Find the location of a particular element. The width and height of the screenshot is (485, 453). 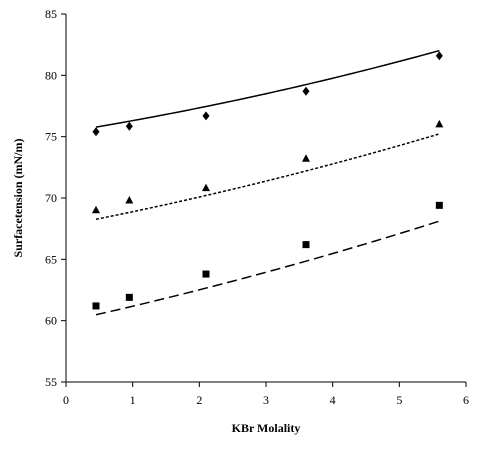

y-tick-label: 70 is located at coordinates (51, 198).